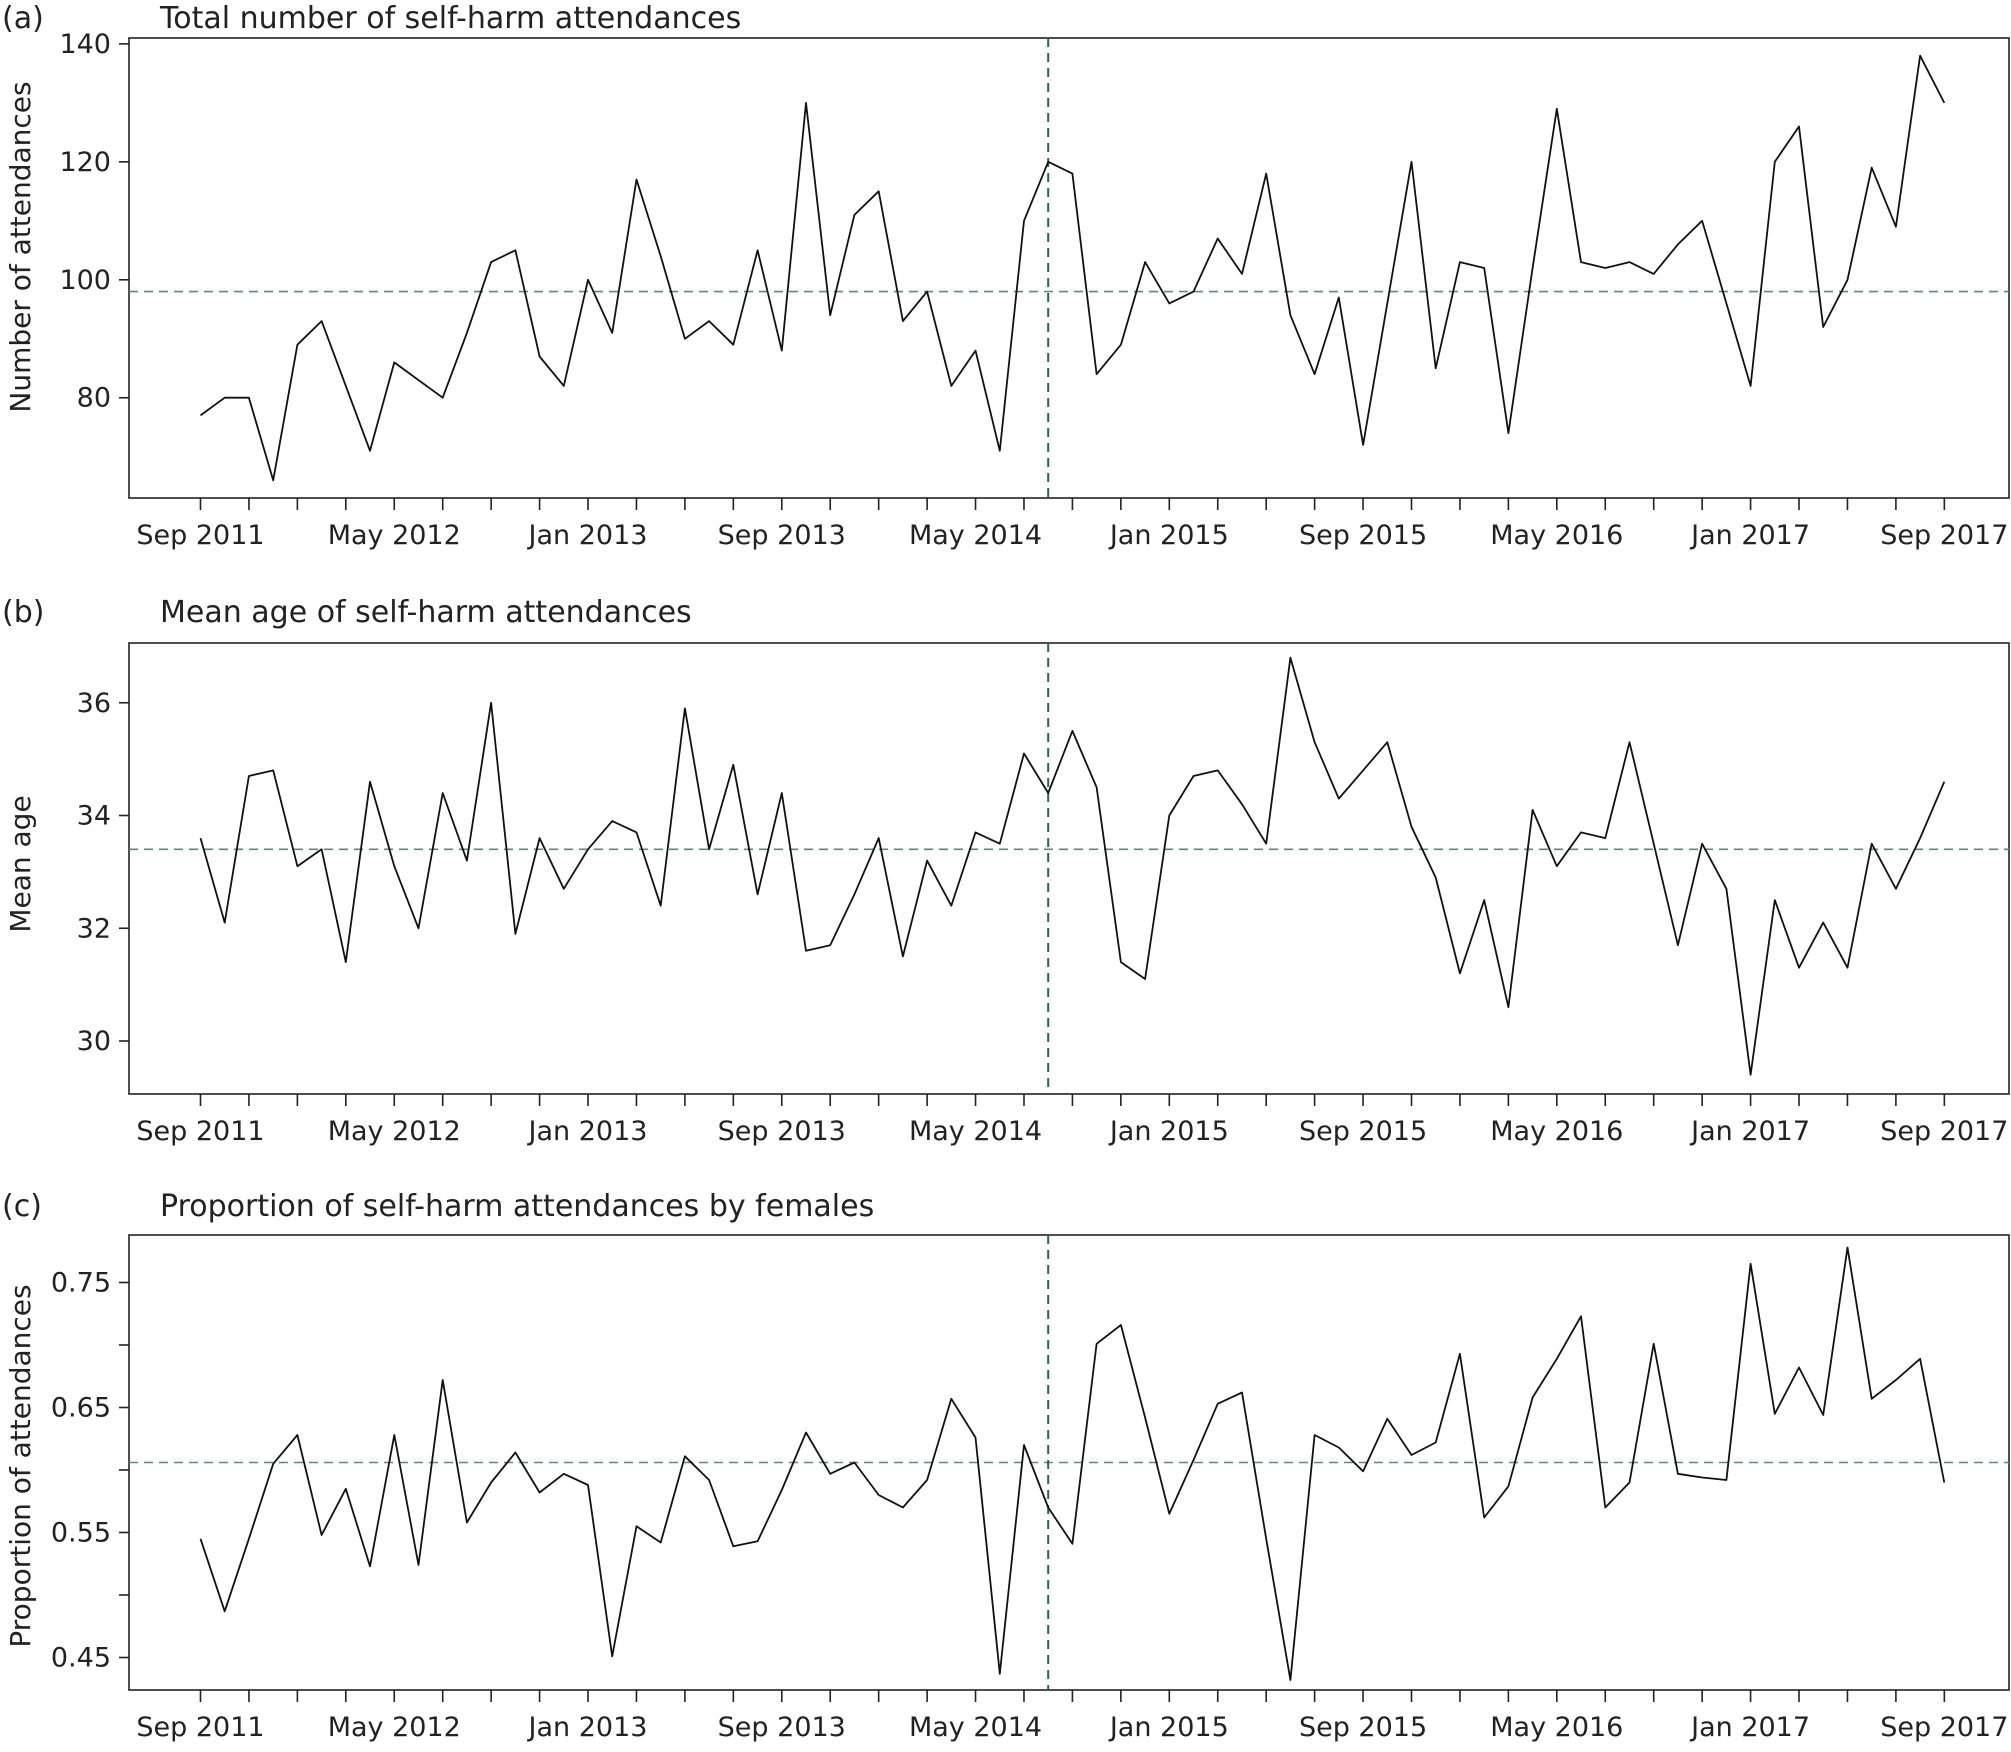 The width and height of the screenshot is (2011, 1752). Describe the element at coordinates (94, 221) in the screenshot. I see `y-axis-ticks: 80 100 120 140` at that location.